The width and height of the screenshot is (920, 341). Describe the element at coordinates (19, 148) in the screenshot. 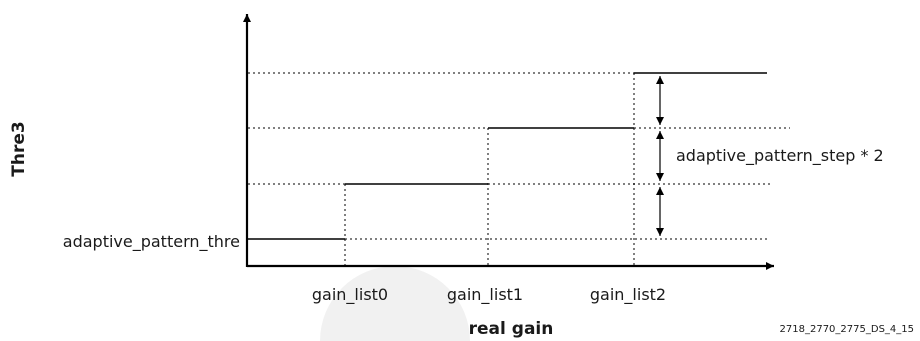

I see `y-axis-label: Thre3` at that location.